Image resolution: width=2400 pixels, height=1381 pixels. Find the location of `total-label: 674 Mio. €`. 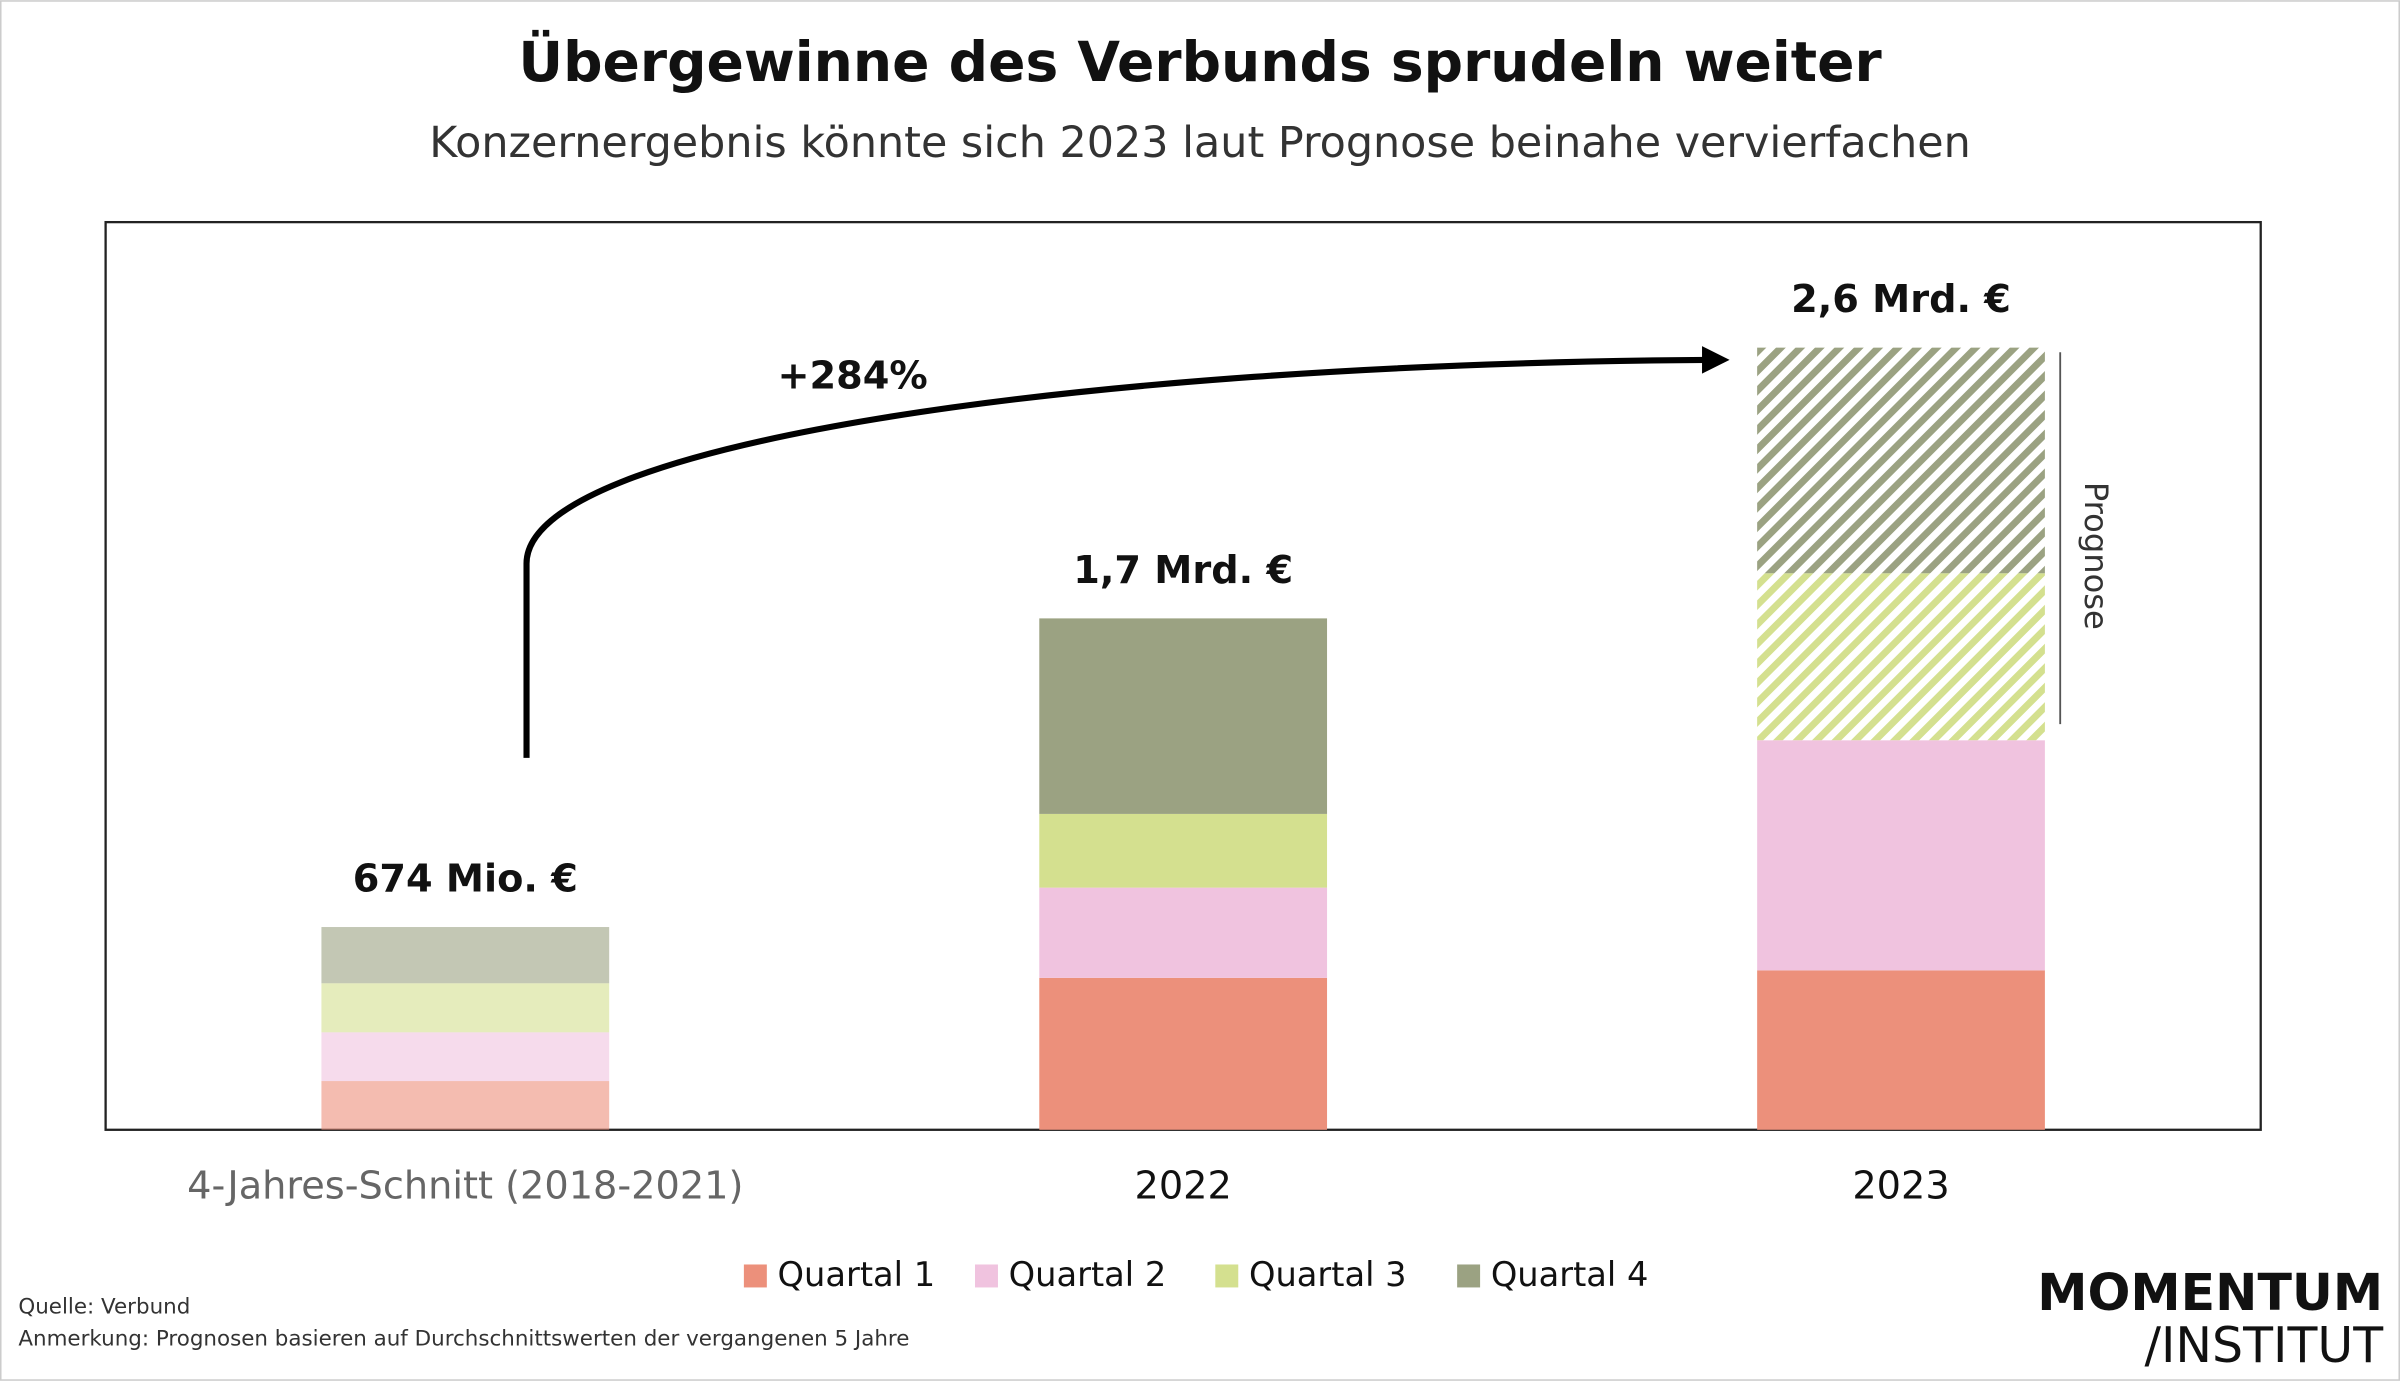

total-label: 674 Mio. € is located at coordinates (465, 879).